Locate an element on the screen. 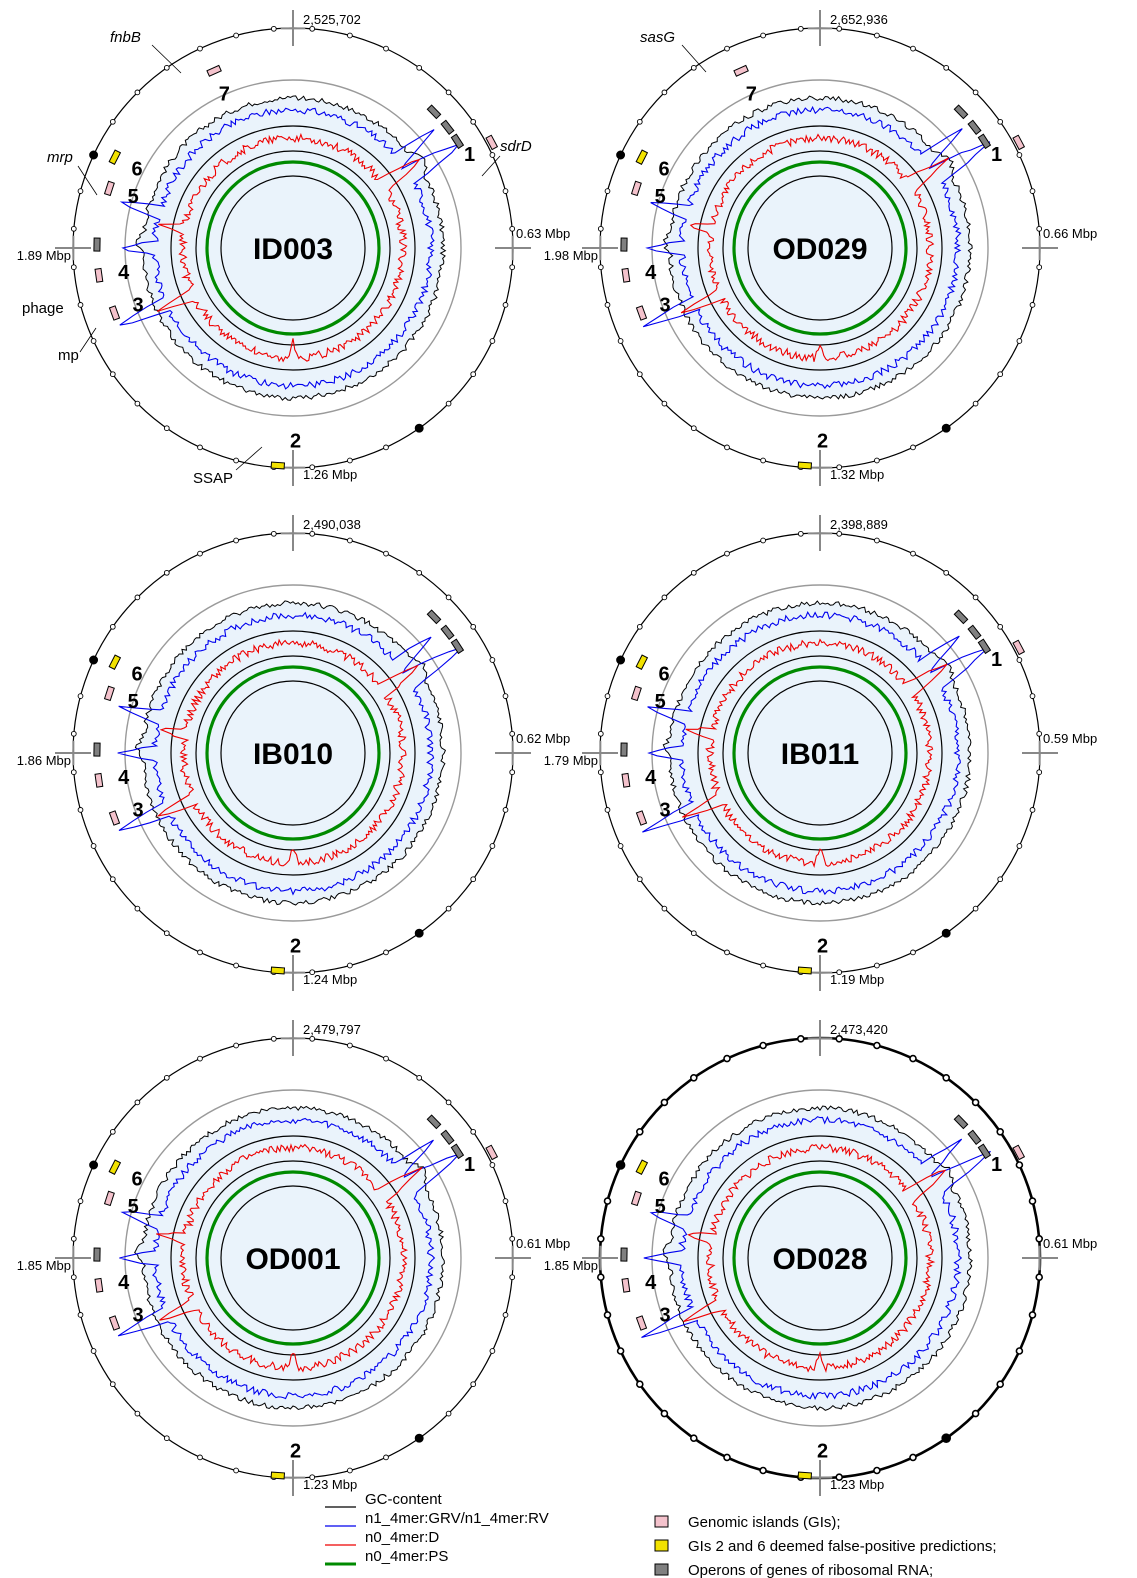 Image resolution: width=1137 pixels, height=1578 pixels. genome-id-label: OD029 is located at coordinates (819, 249).